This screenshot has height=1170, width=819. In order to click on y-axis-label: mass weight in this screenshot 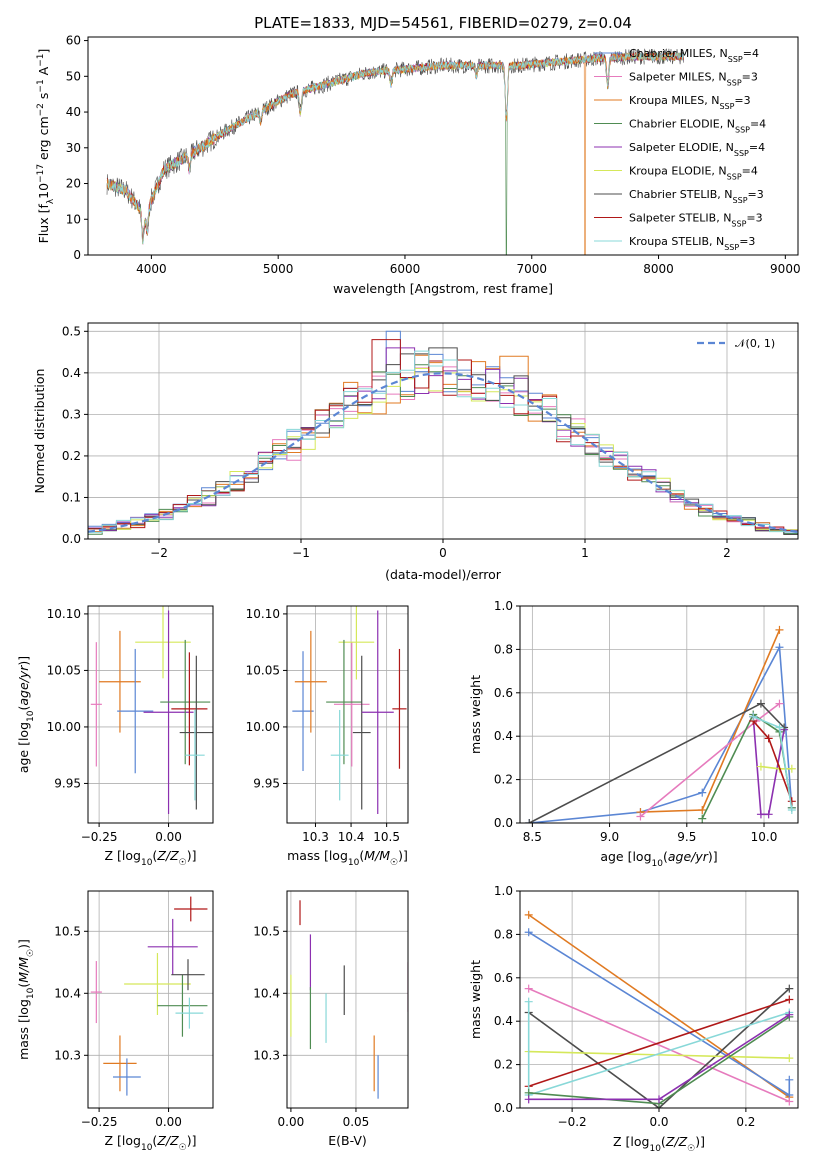, I will do `click(475, 714)`.